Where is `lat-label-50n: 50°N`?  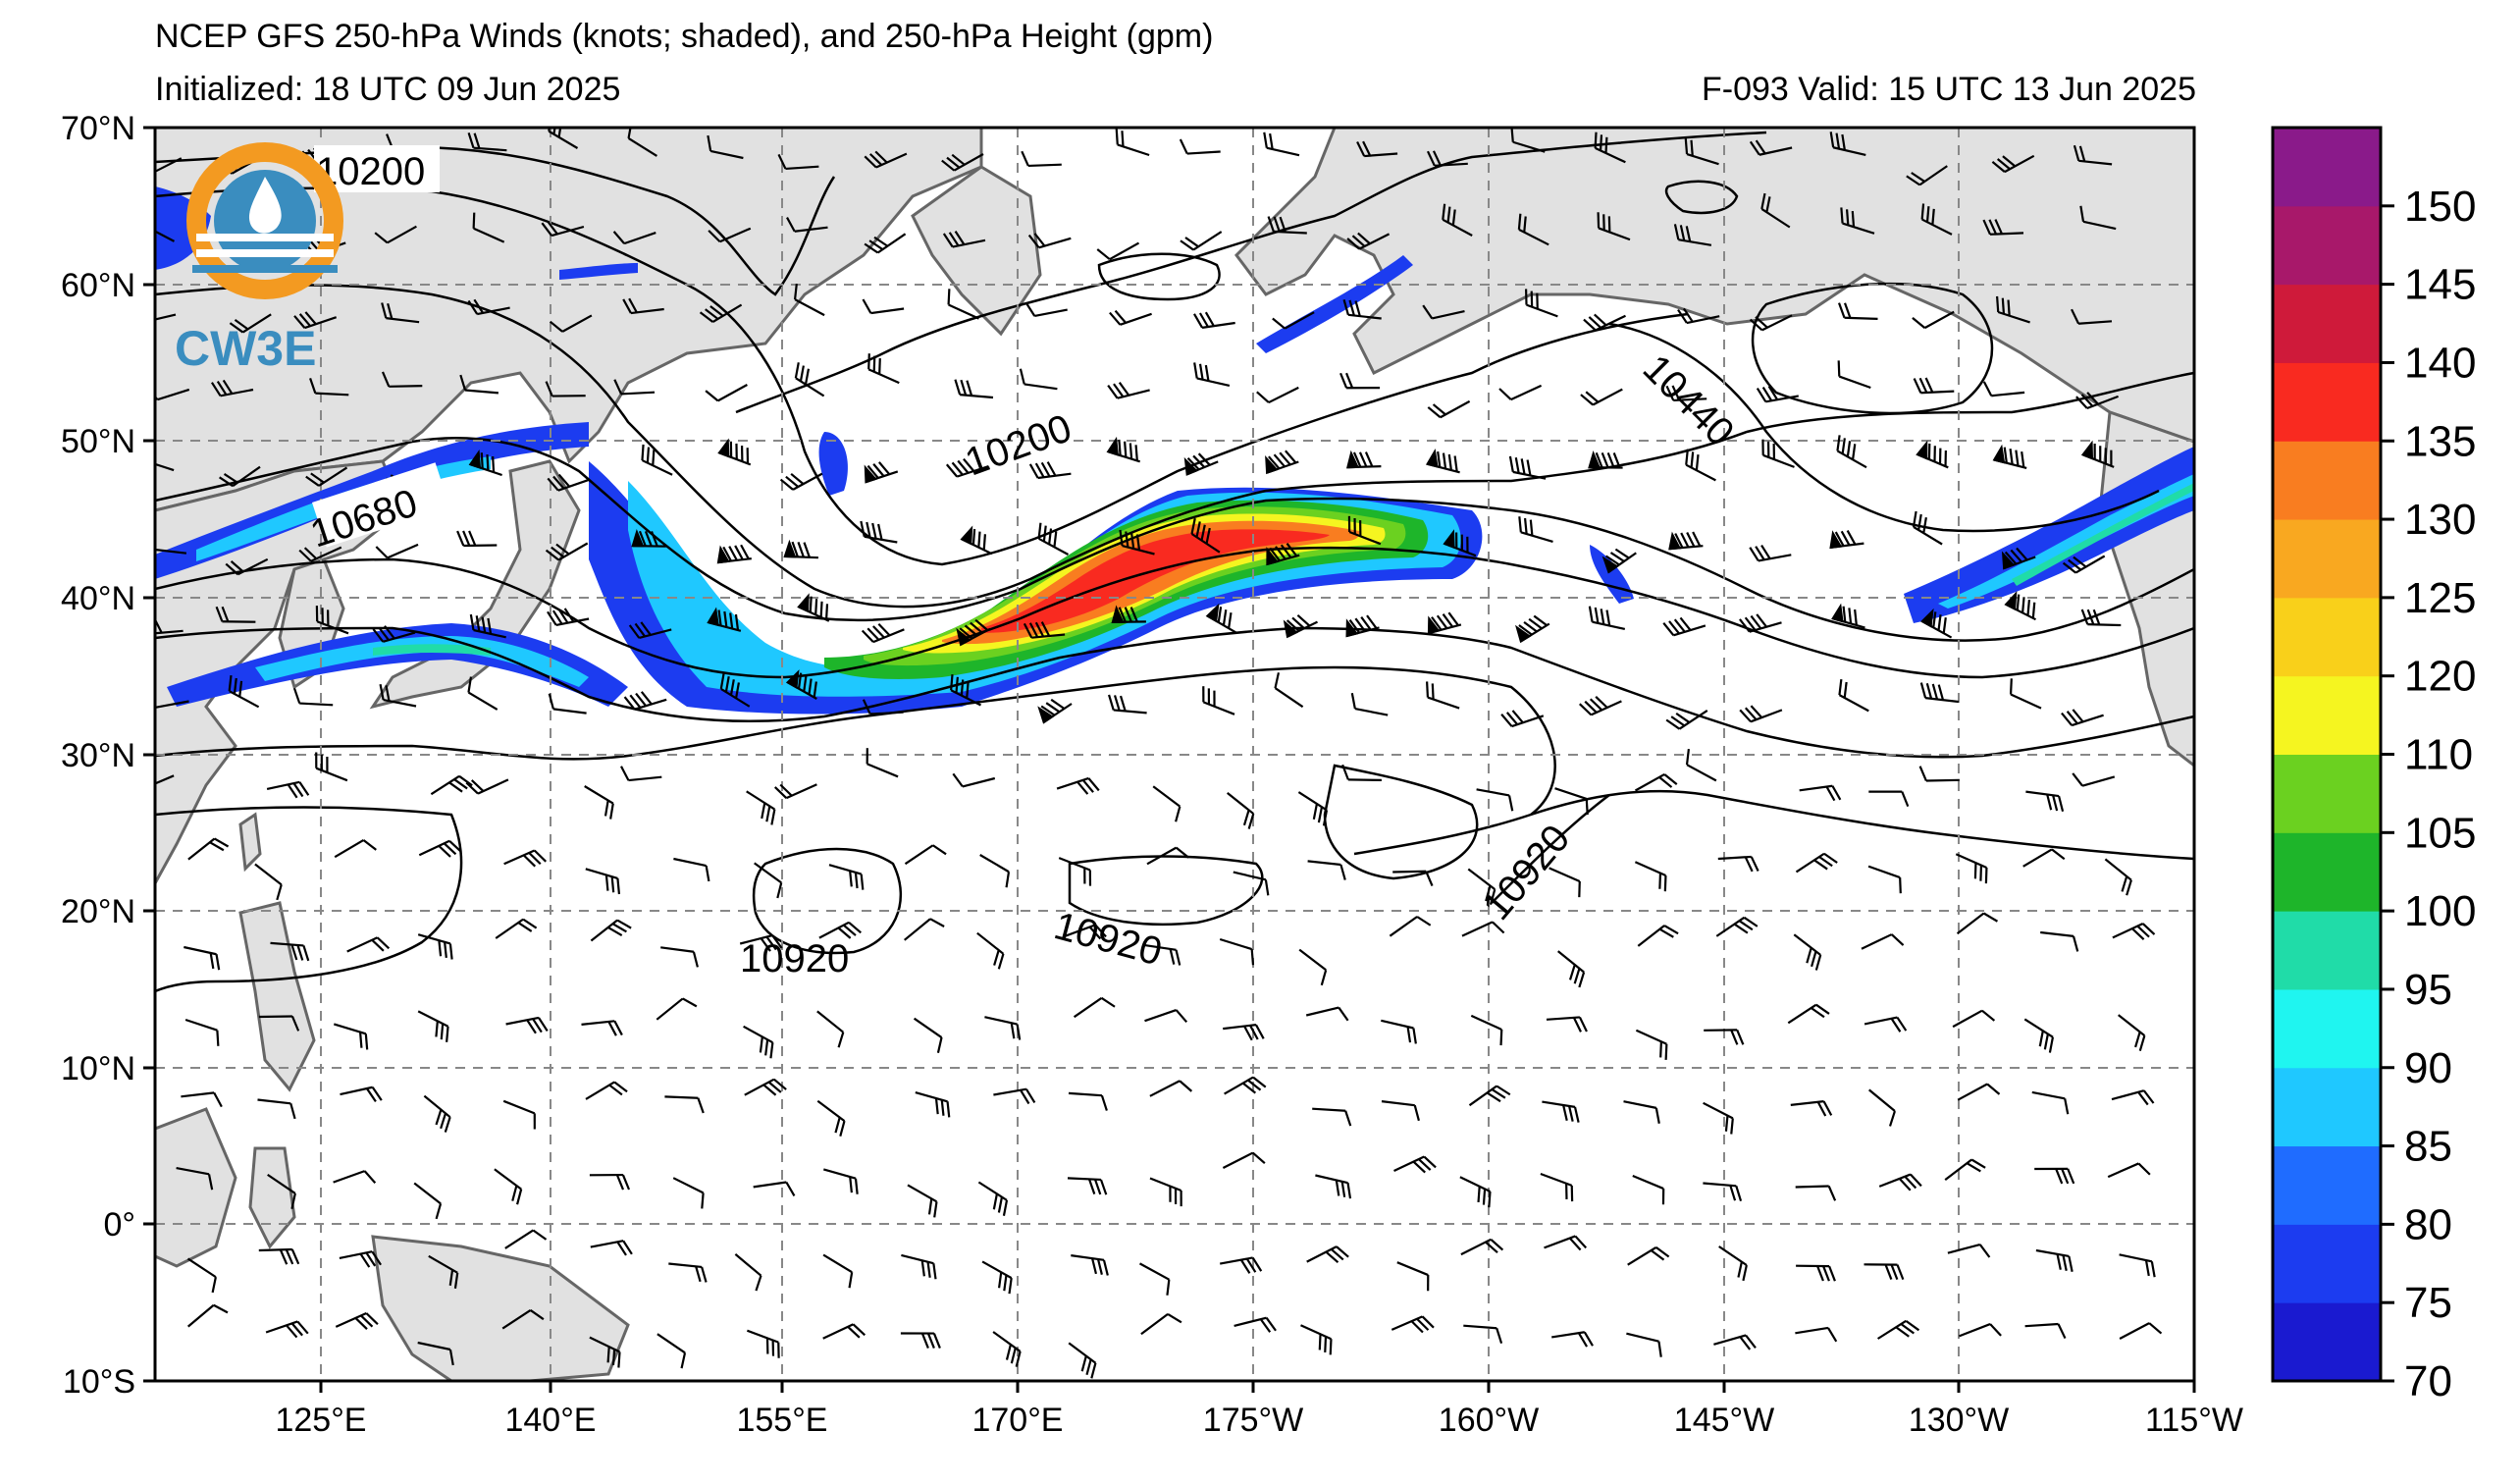
lat-label-50n: 50°N is located at coordinates (98, 442).